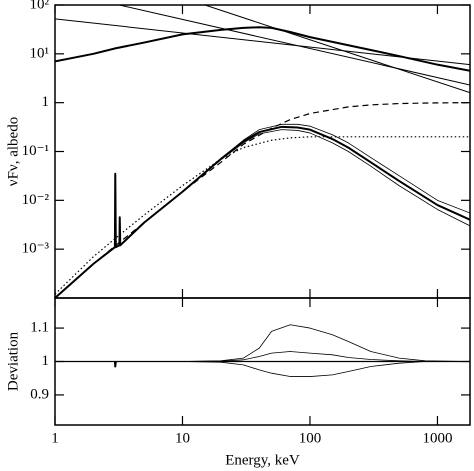 The width and height of the screenshot is (474, 471). I want to click on y-tick-label: 10¹, so click(40, 53).